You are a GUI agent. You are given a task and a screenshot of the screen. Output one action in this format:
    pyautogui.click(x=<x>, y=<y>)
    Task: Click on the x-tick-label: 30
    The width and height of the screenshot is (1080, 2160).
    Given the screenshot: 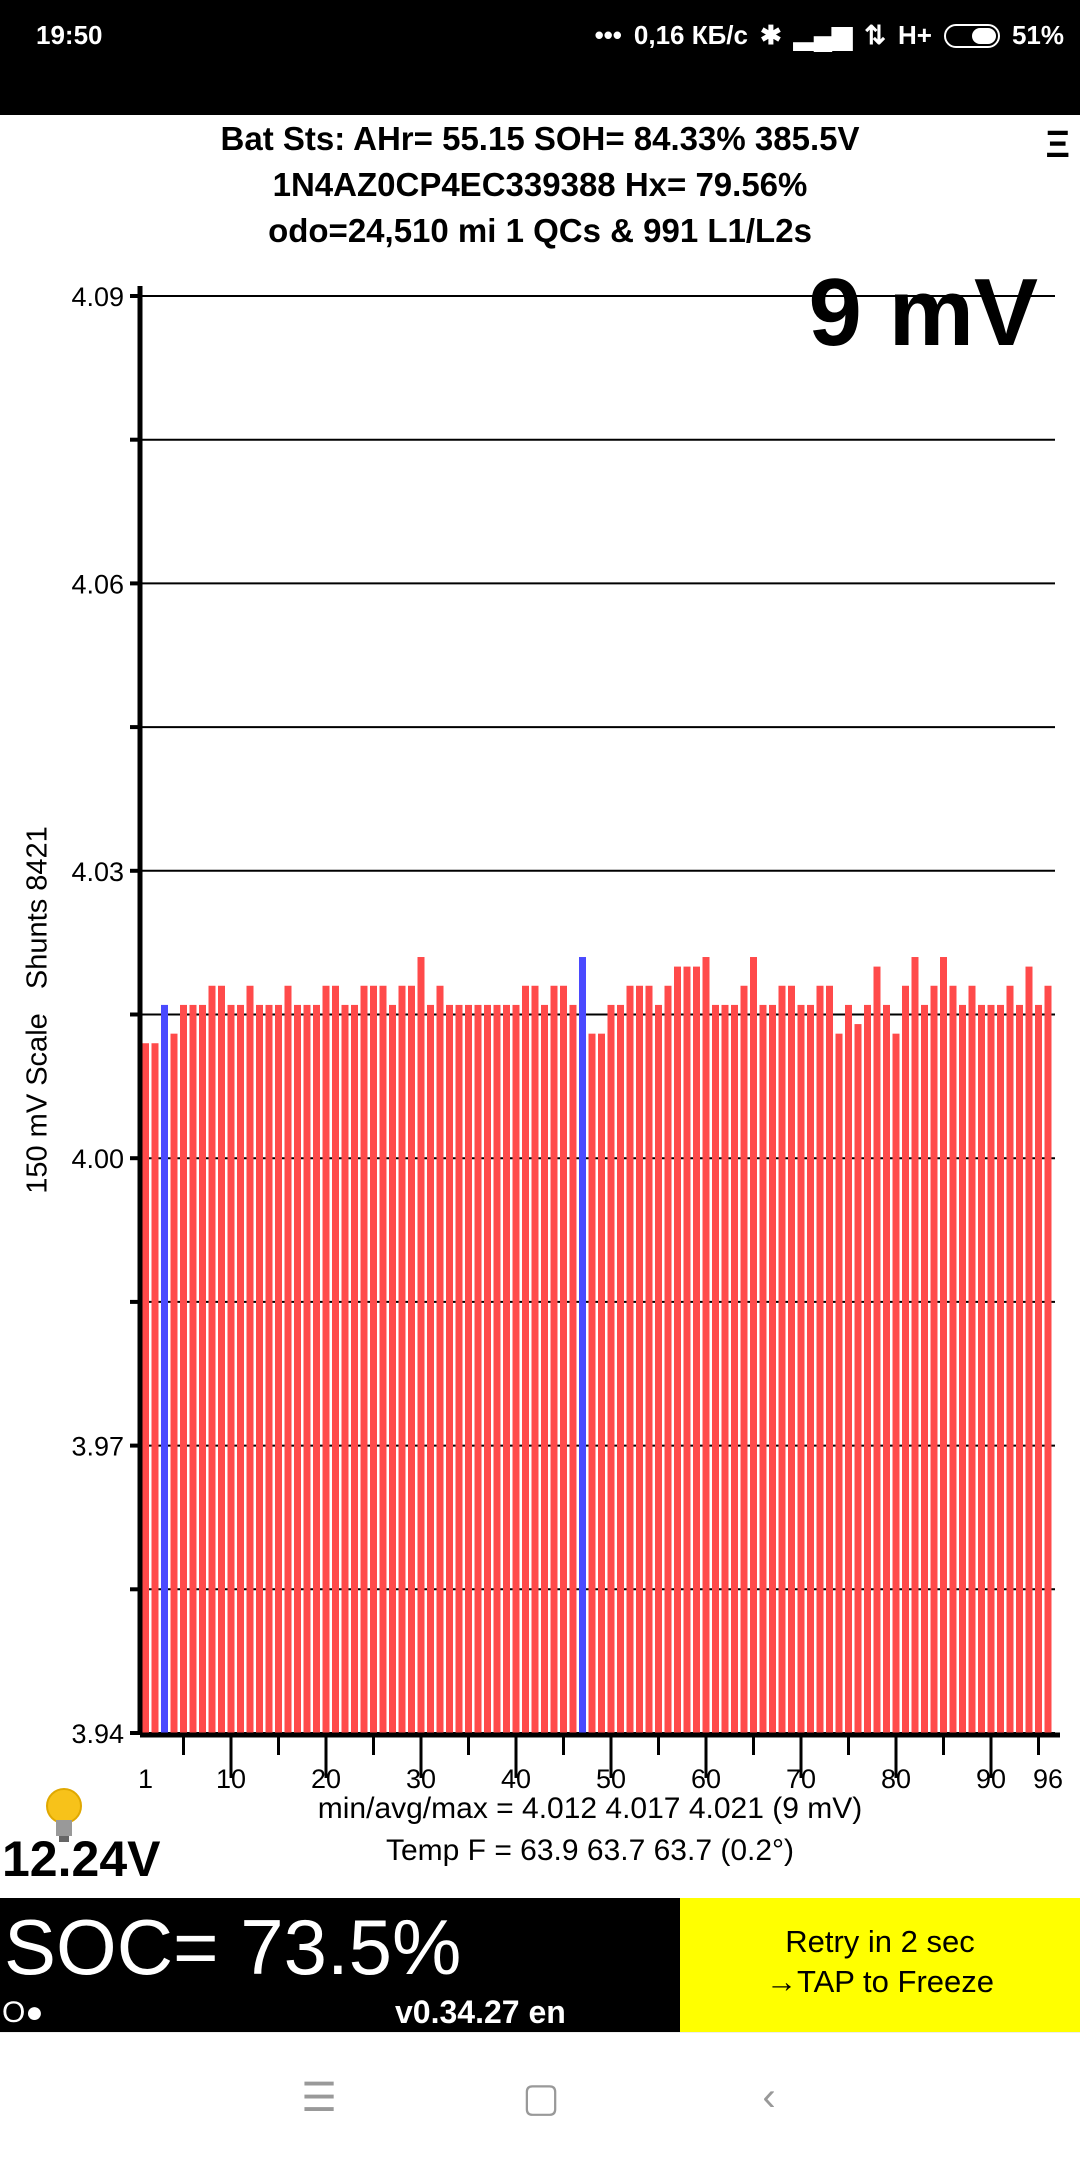 What is the action you would take?
    pyautogui.click(x=421, y=1779)
    